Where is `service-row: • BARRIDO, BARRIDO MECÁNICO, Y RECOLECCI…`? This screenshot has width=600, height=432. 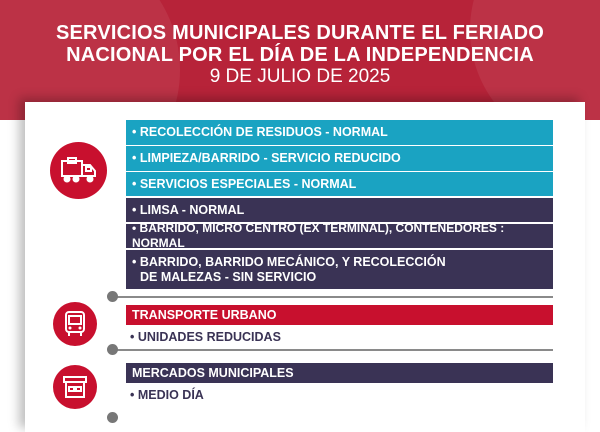
service-row: • BARRIDO, BARRIDO MECÁNICO, Y RECOLECCI… is located at coordinates (339, 269).